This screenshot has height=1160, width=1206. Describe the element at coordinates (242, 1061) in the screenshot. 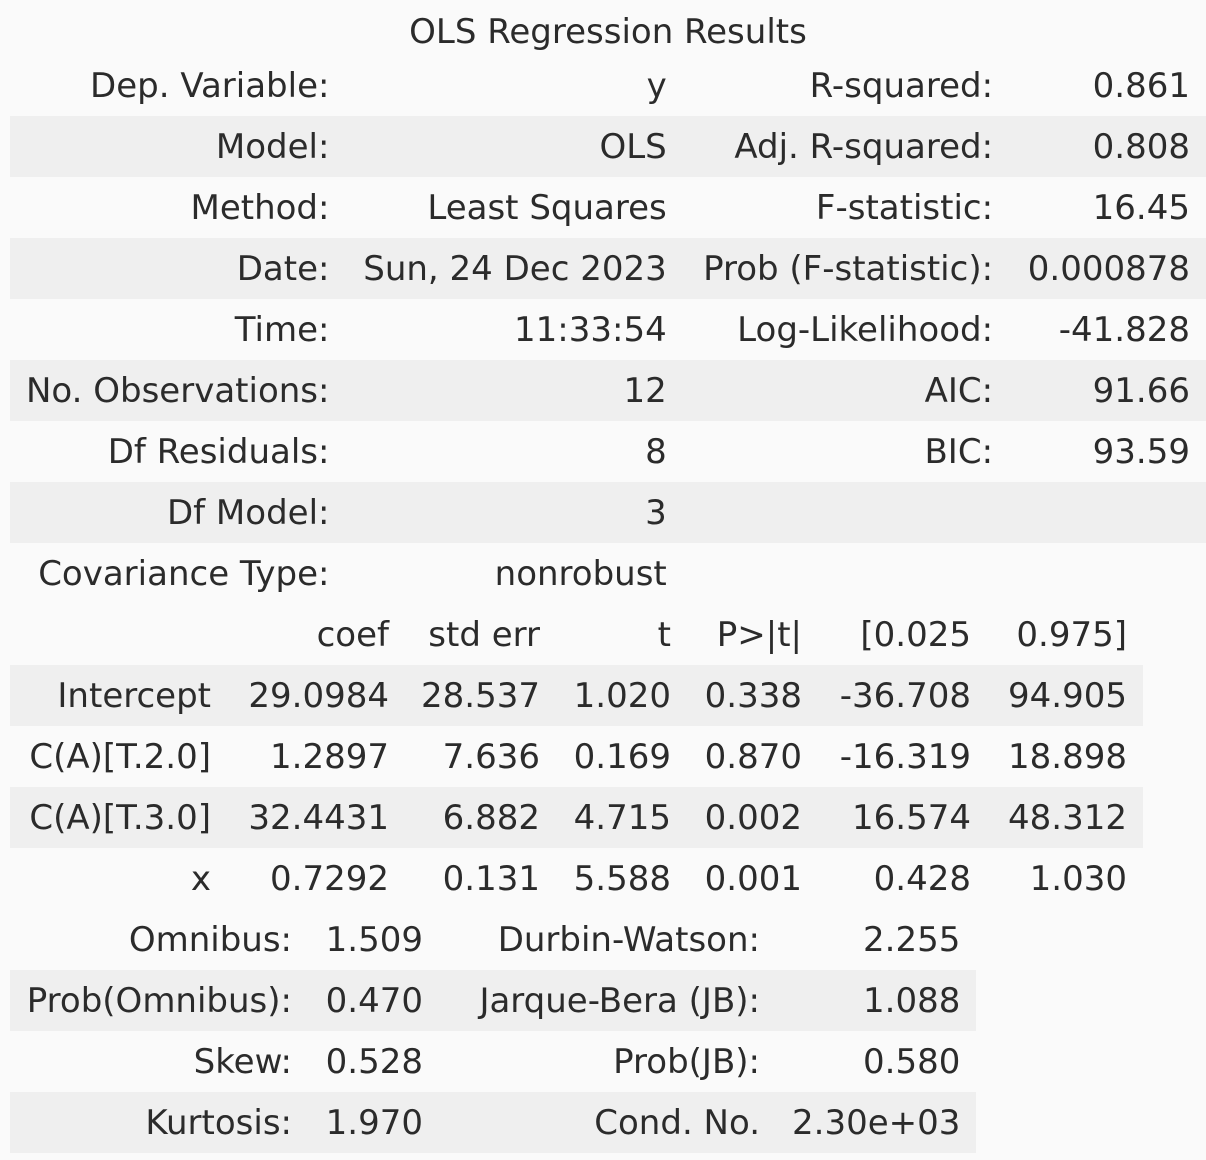

I see `row-label: Skew:` at that location.